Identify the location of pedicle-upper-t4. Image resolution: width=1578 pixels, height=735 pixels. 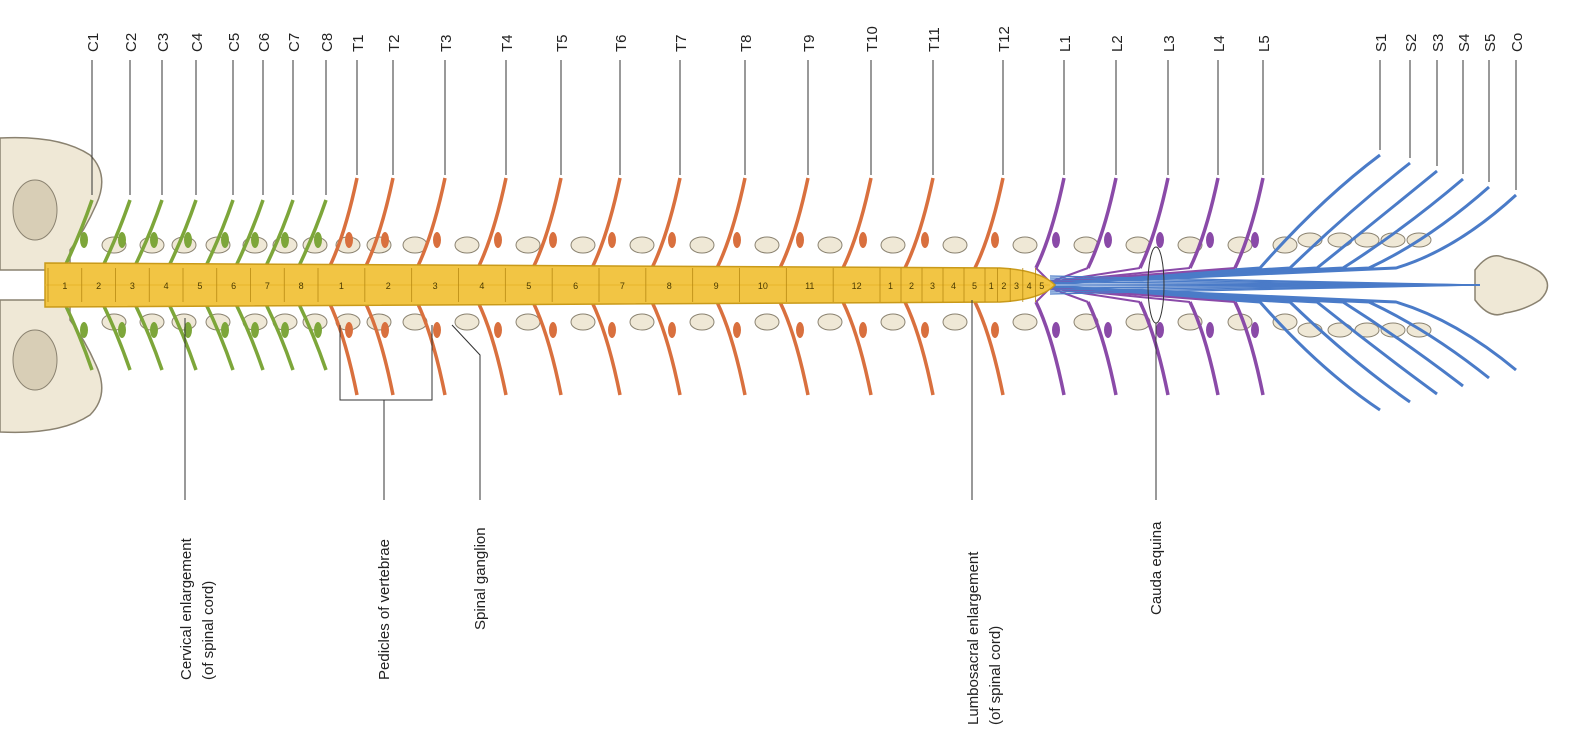
(528, 245).